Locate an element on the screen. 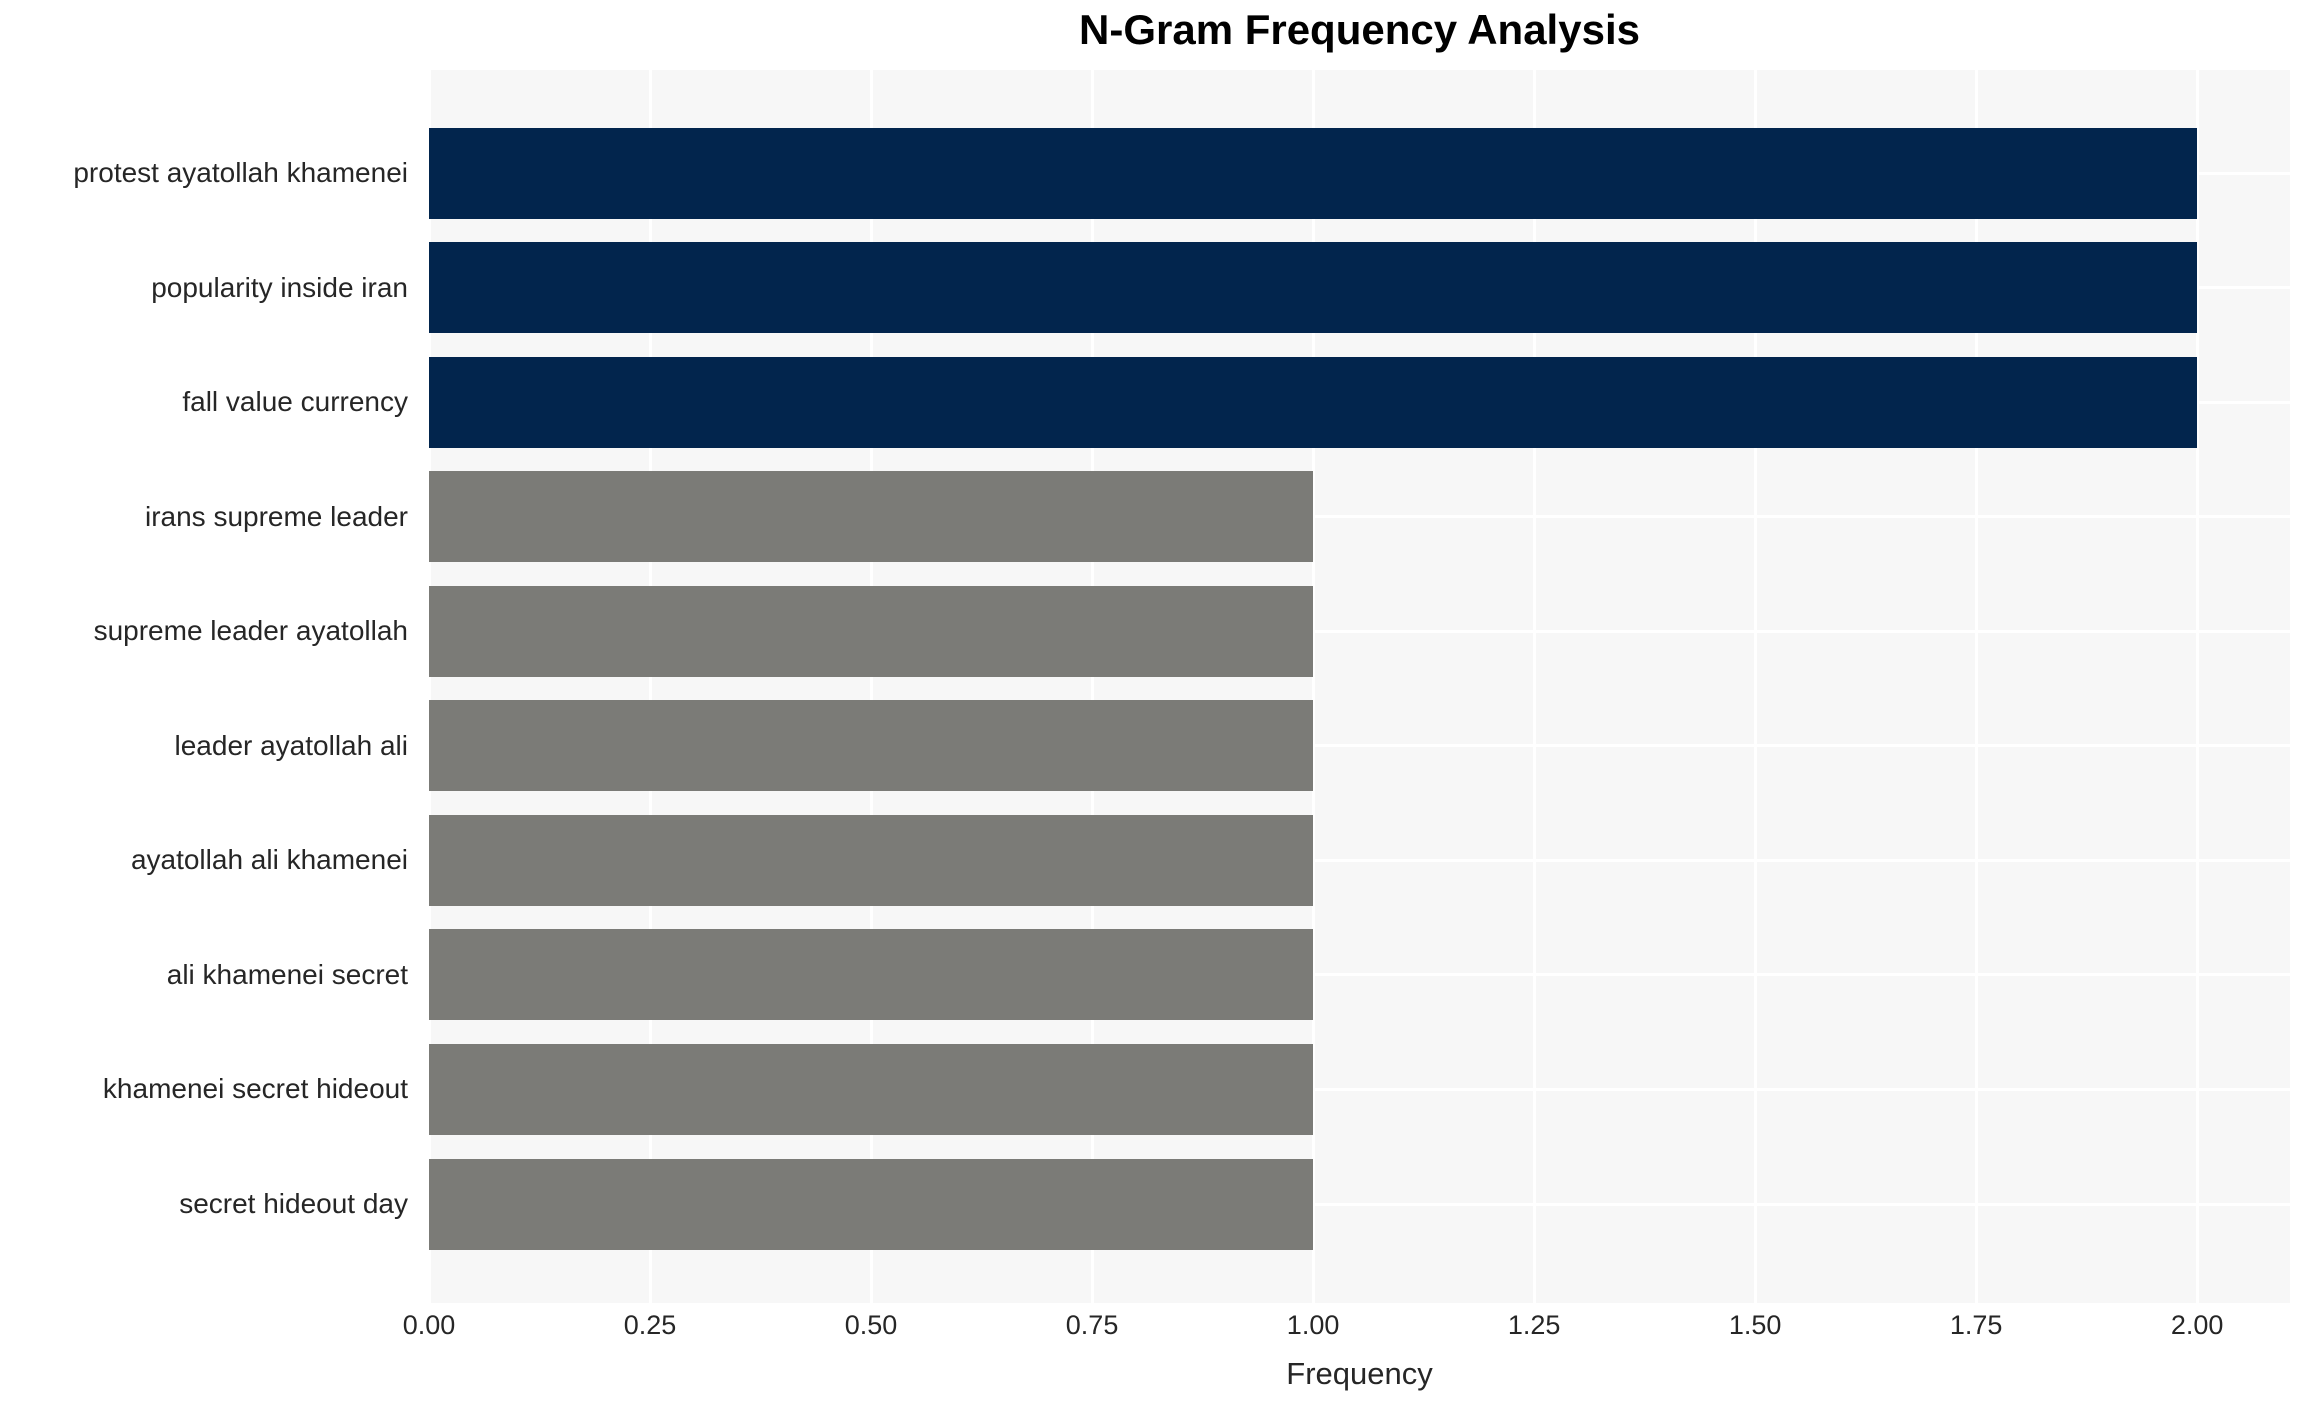 This screenshot has height=1402, width=2308. y-tick-label: protest ayatollah khamenei is located at coordinates (240, 172).